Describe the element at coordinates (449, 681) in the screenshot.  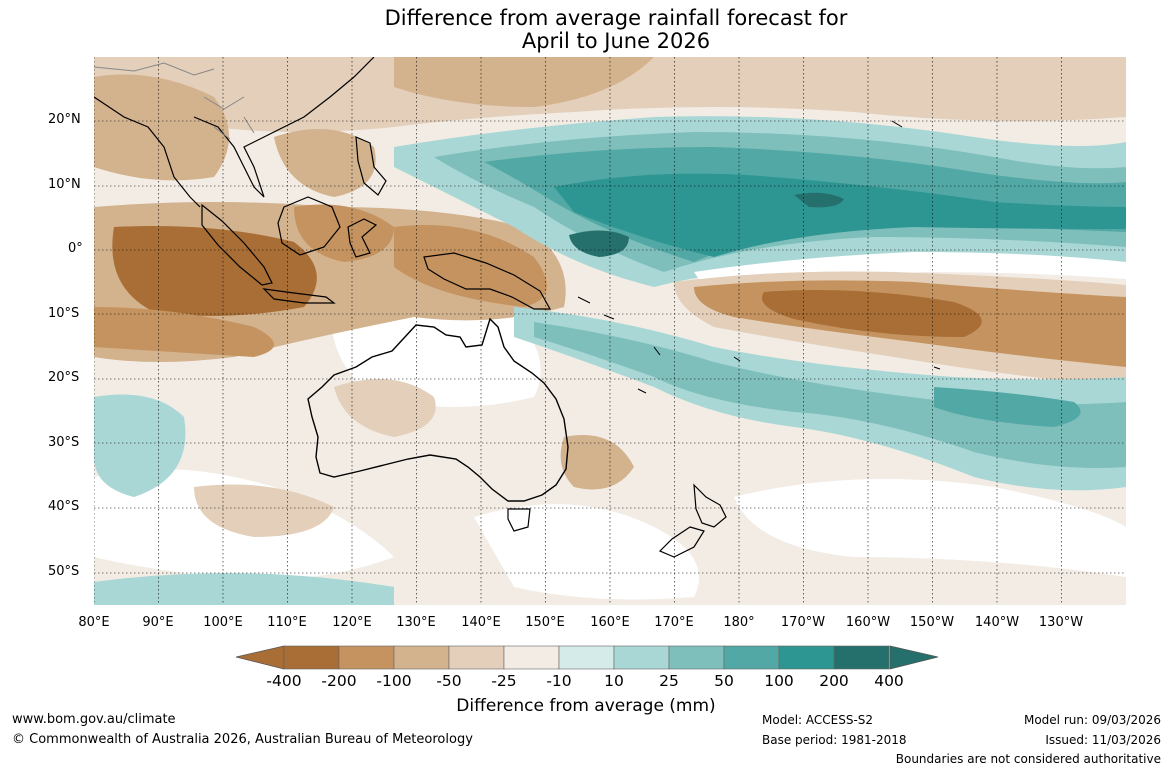
I see `colorbar-tick-label: -50` at that location.